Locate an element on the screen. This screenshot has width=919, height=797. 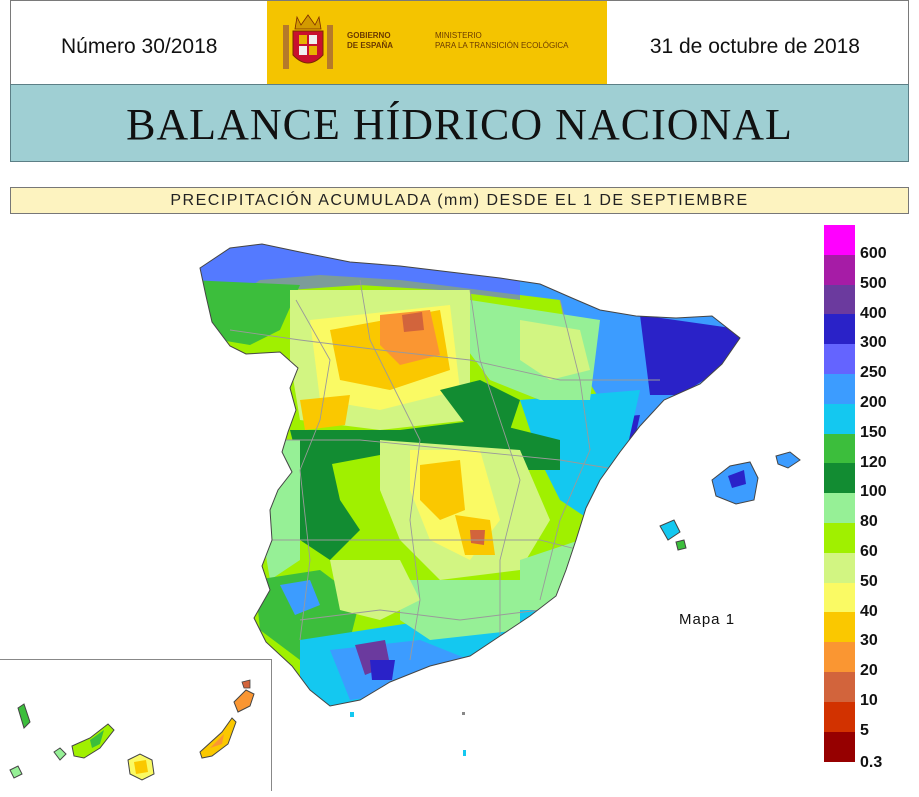
legend-label: 40 is located at coordinates (869, 611).